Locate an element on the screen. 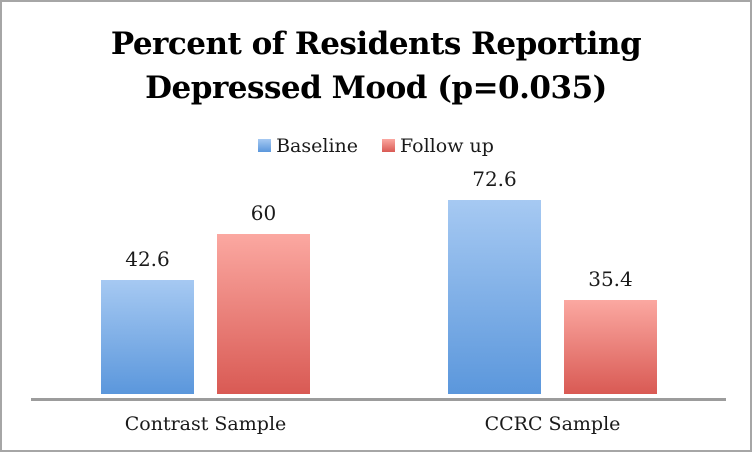 Image resolution: width=752 pixels, height=452 pixels. bar-wrap-follow-up: 60 is located at coordinates (263, 297).